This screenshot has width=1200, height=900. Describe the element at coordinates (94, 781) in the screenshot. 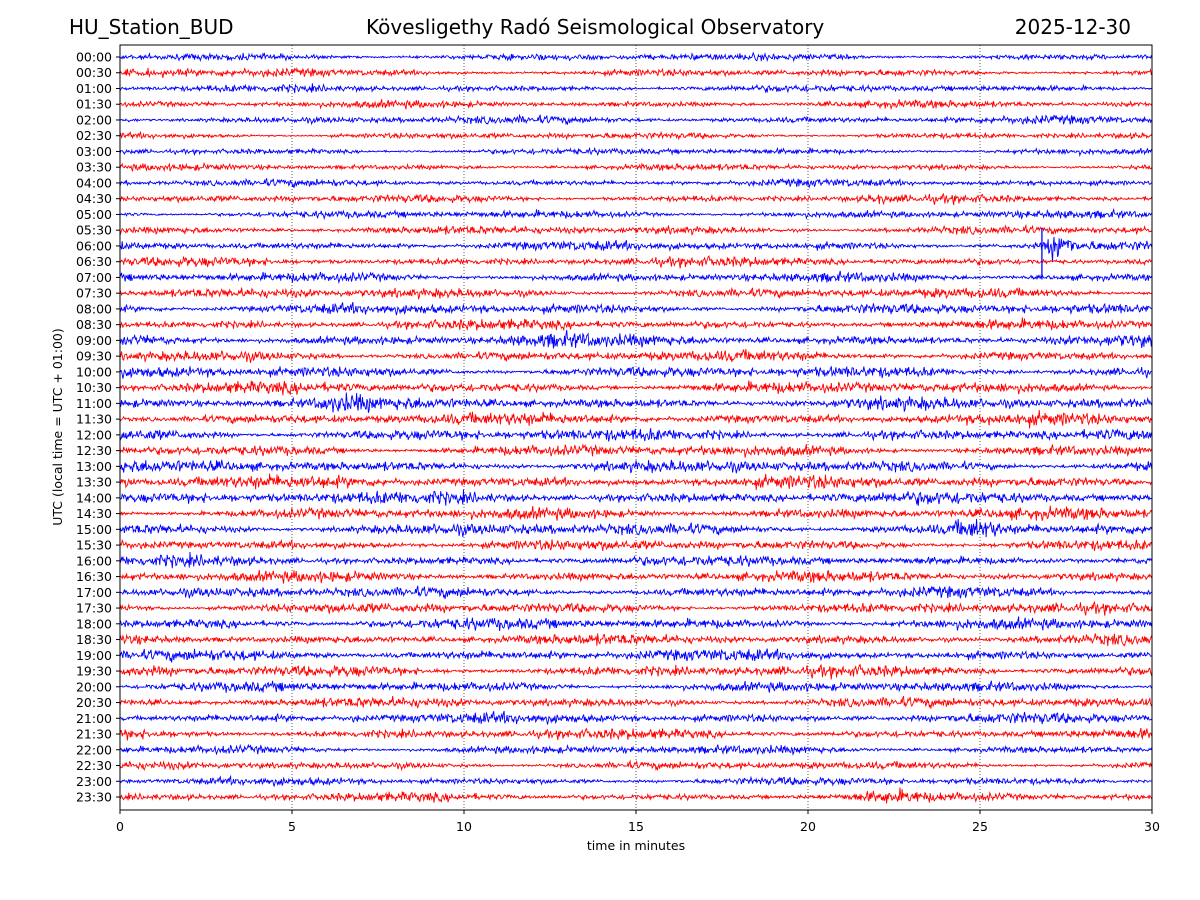

I see `y-tick-label: 23:00` at that location.